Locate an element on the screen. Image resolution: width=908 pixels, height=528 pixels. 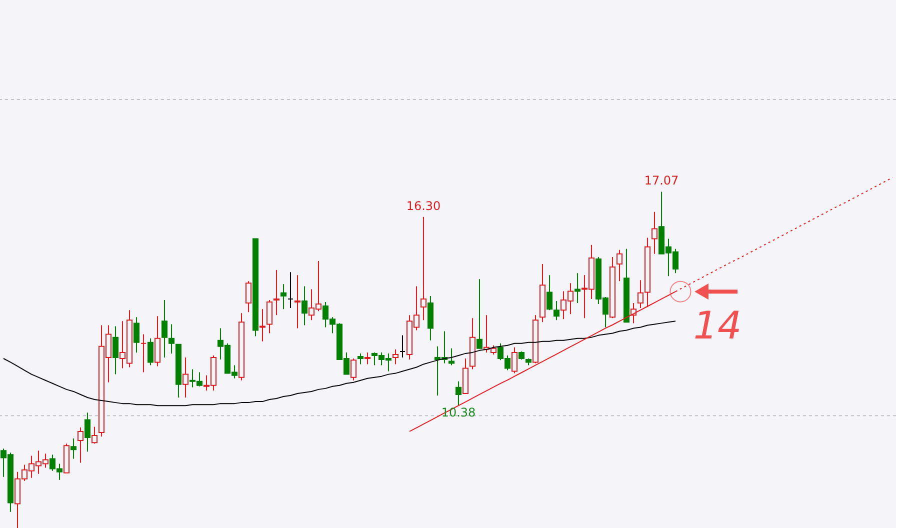
annotation: 16.30 is located at coordinates (423, 205).